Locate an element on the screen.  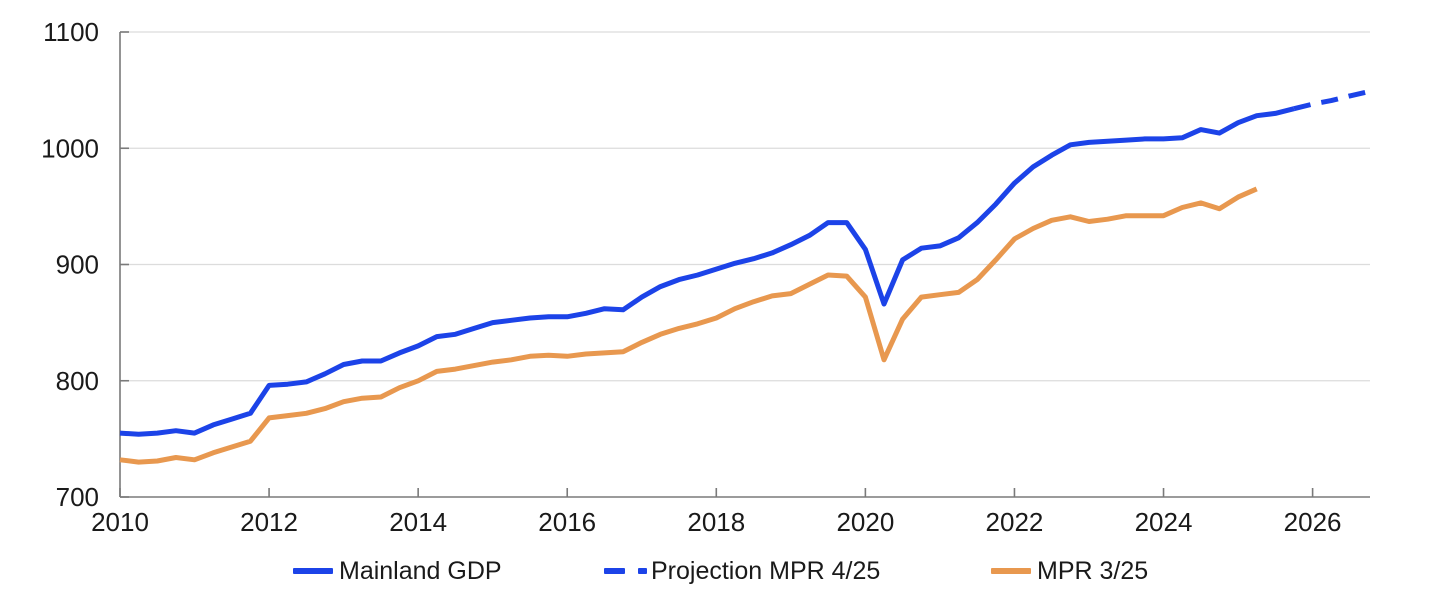
y-tick-label: 900 is located at coordinates (77, 265).